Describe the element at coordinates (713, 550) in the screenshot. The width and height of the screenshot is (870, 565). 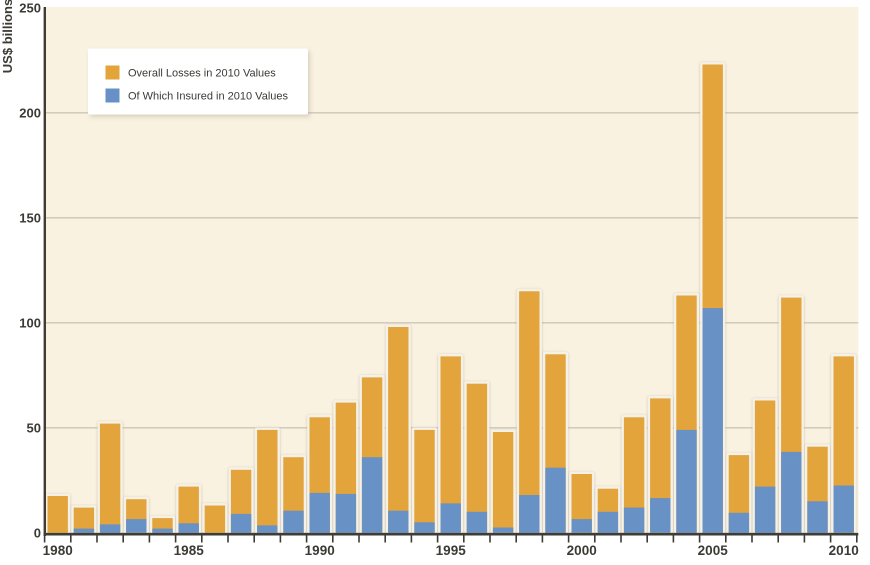
I see `svg-text: 2005` at that location.